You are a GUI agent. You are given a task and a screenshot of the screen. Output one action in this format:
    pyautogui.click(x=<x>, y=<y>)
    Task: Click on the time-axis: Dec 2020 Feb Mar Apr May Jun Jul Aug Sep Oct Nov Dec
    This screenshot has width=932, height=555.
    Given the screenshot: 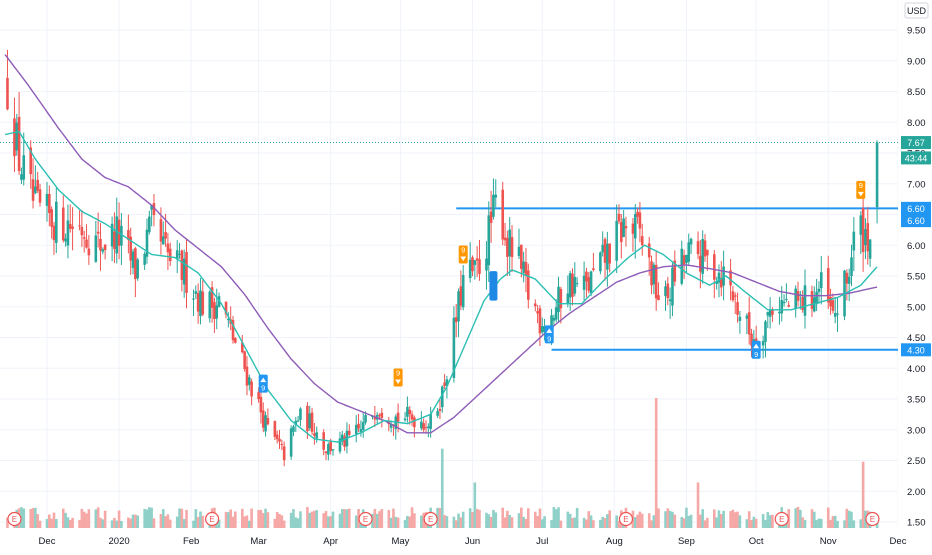 What is the action you would take?
    pyautogui.click(x=466, y=539)
    